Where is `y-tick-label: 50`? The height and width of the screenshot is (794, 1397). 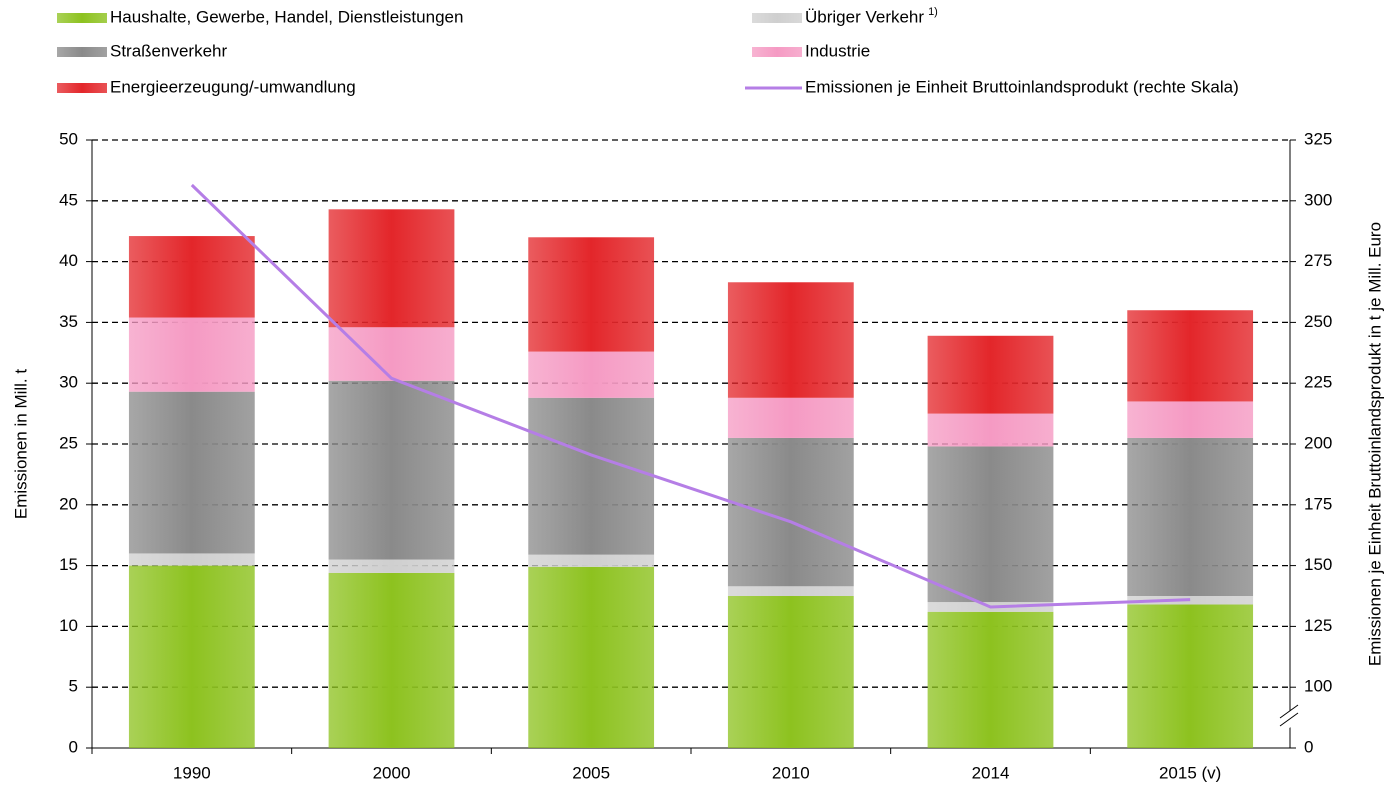 y-tick-label: 50 is located at coordinates (68, 138).